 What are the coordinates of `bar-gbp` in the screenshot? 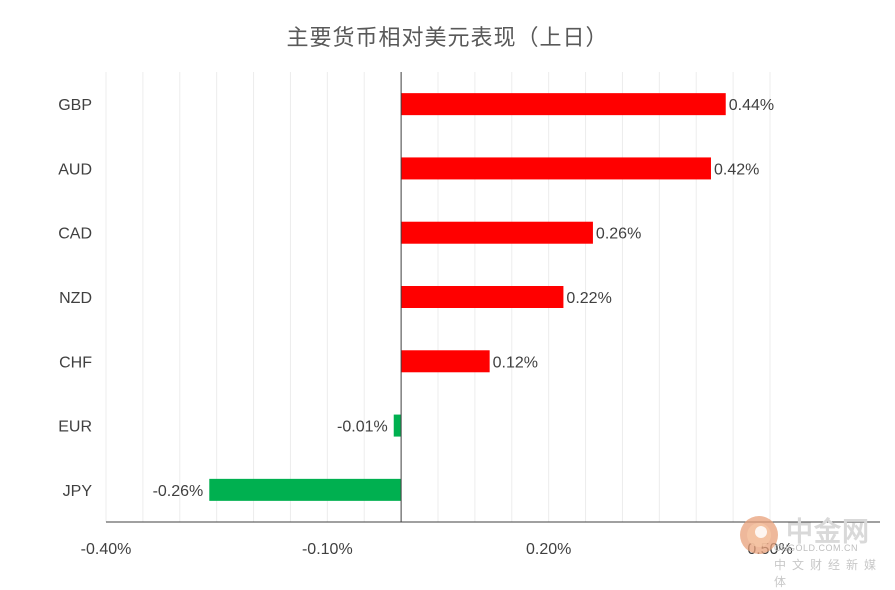 It's located at (563, 104).